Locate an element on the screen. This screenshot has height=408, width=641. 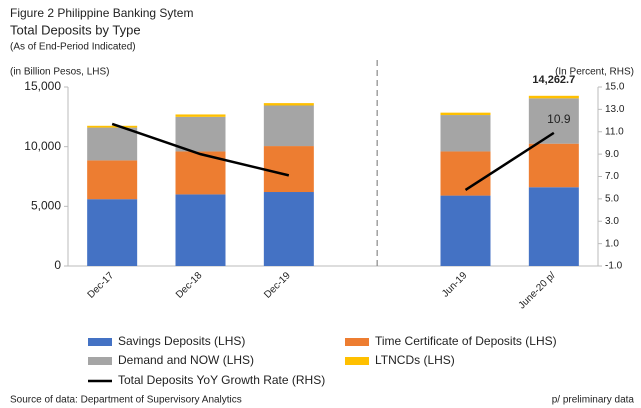
chart-note: (As of End-Period Indicated) is located at coordinates (73, 47).